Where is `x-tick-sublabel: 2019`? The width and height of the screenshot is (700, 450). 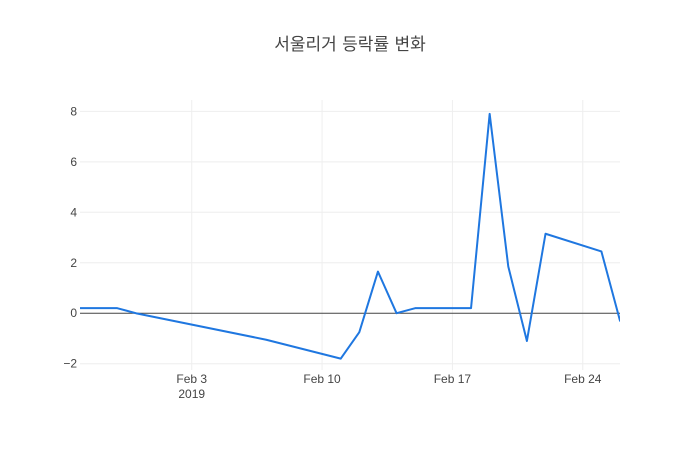
x-tick-sublabel: 2019 is located at coordinates (191, 394).